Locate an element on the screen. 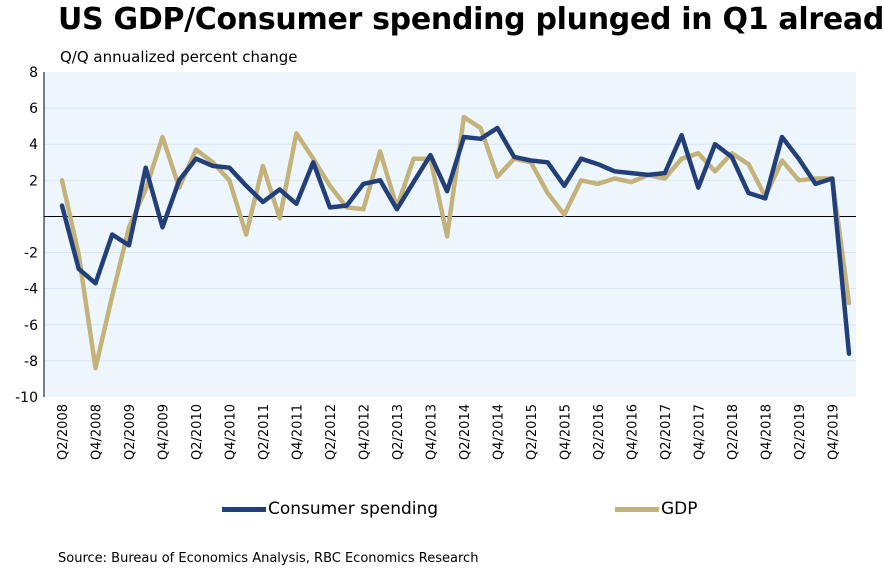  y-tick-label: -8 is located at coordinates (31, 362).